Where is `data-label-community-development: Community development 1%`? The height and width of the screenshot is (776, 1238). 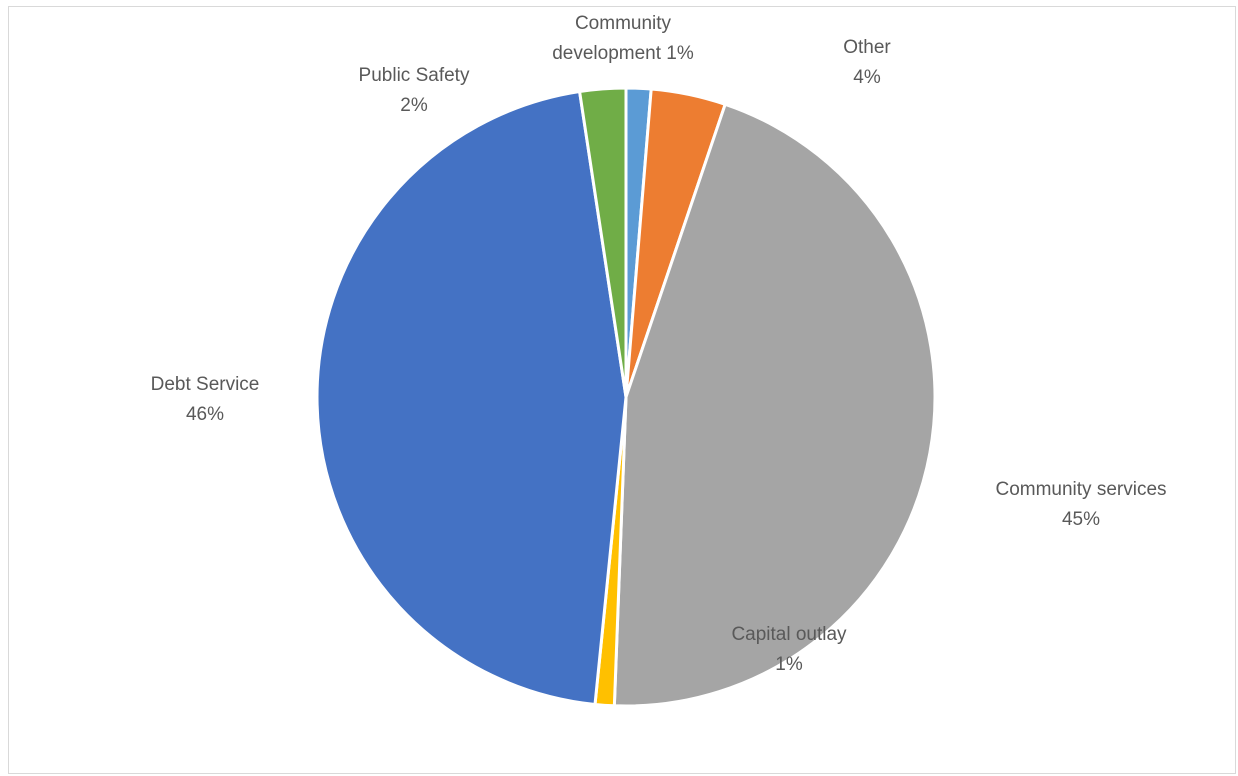
data-label-community-development: Community development 1% is located at coordinates (623, 38).